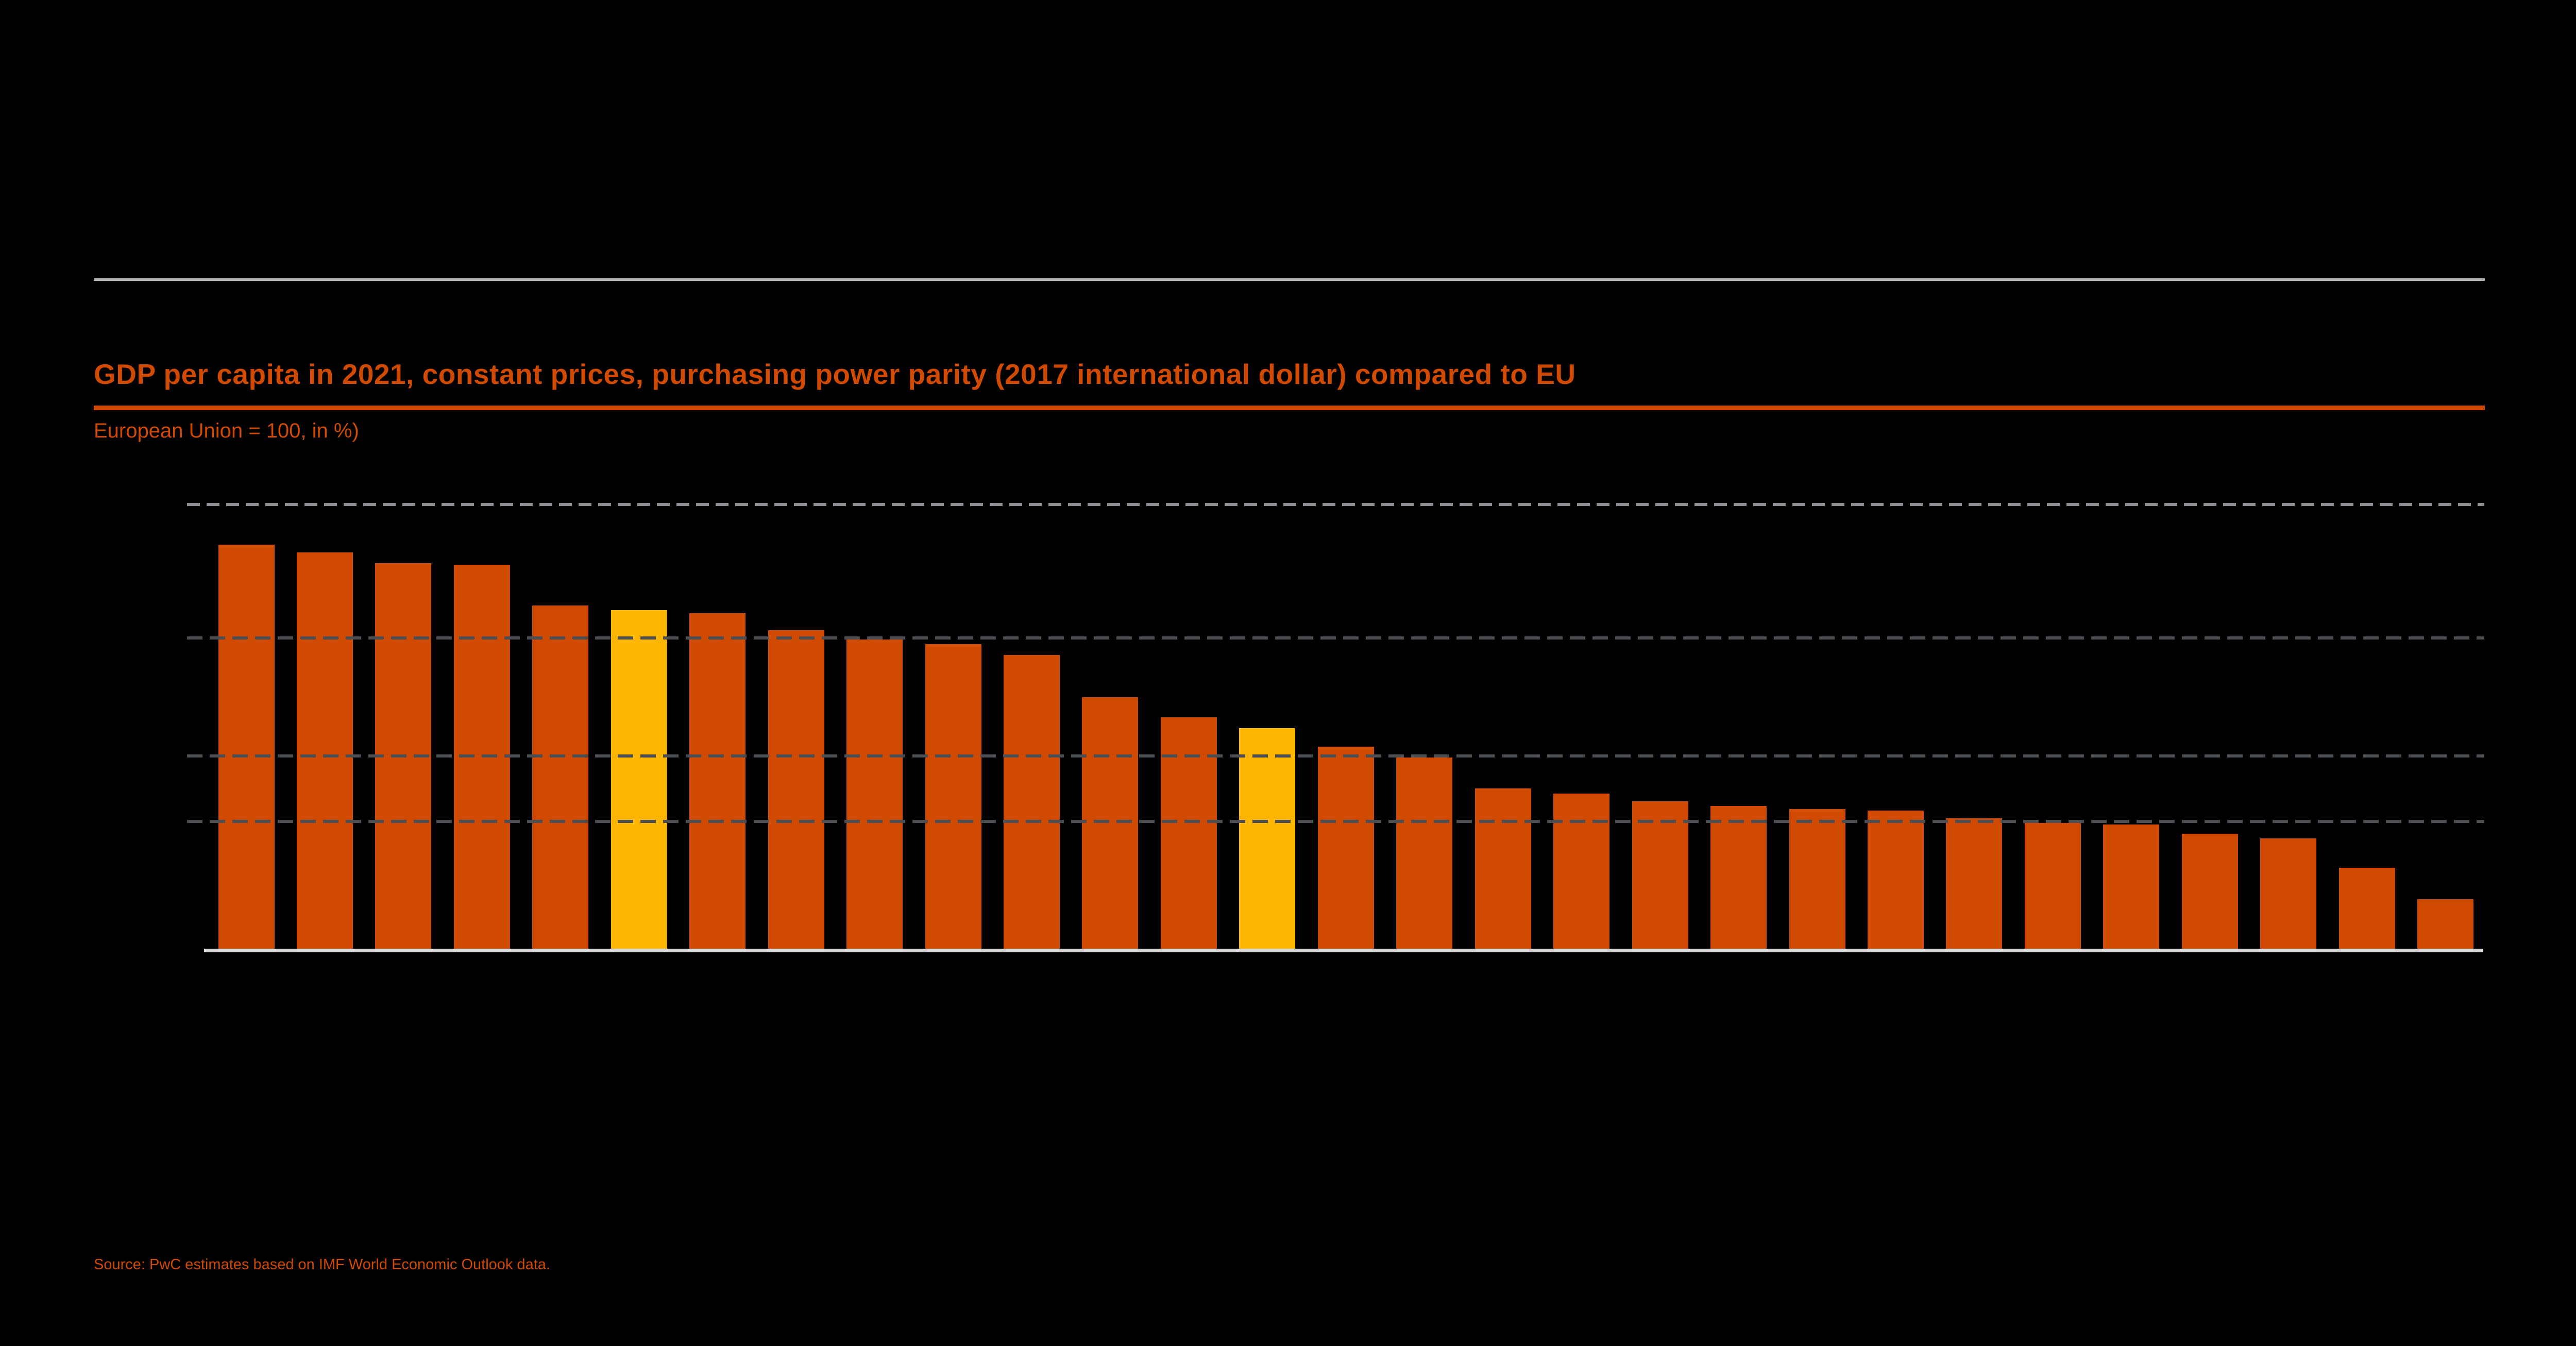 The width and height of the screenshot is (2576, 1346). What do you see at coordinates (1289, 279) in the screenshot?
I see `top-divider-line` at bounding box center [1289, 279].